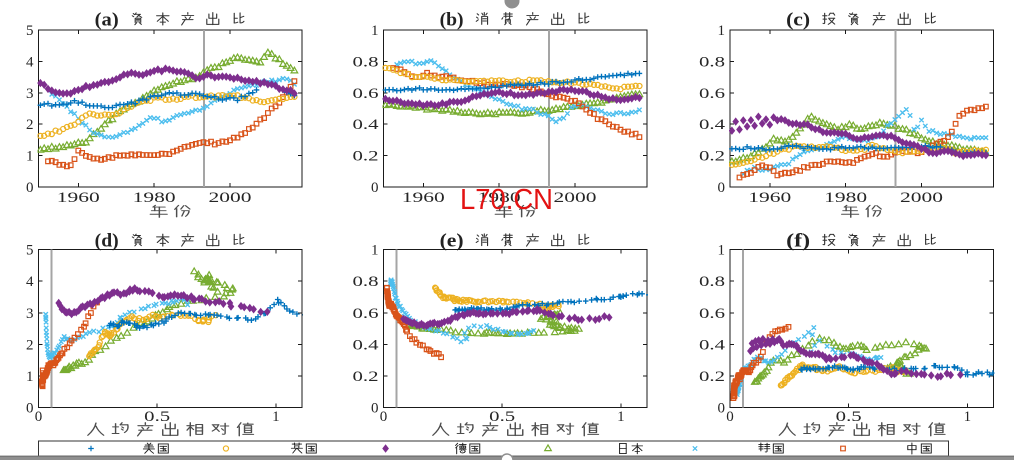 The height and width of the screenshot is (460, 1014). I want to click on svg-text: (e), so click(452, 241).